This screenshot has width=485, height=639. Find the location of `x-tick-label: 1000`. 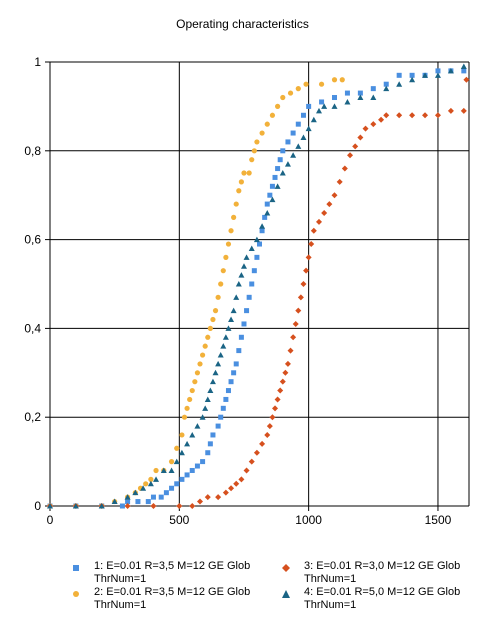

x-tick-label: 1000 is located at coordinates (308, 520).